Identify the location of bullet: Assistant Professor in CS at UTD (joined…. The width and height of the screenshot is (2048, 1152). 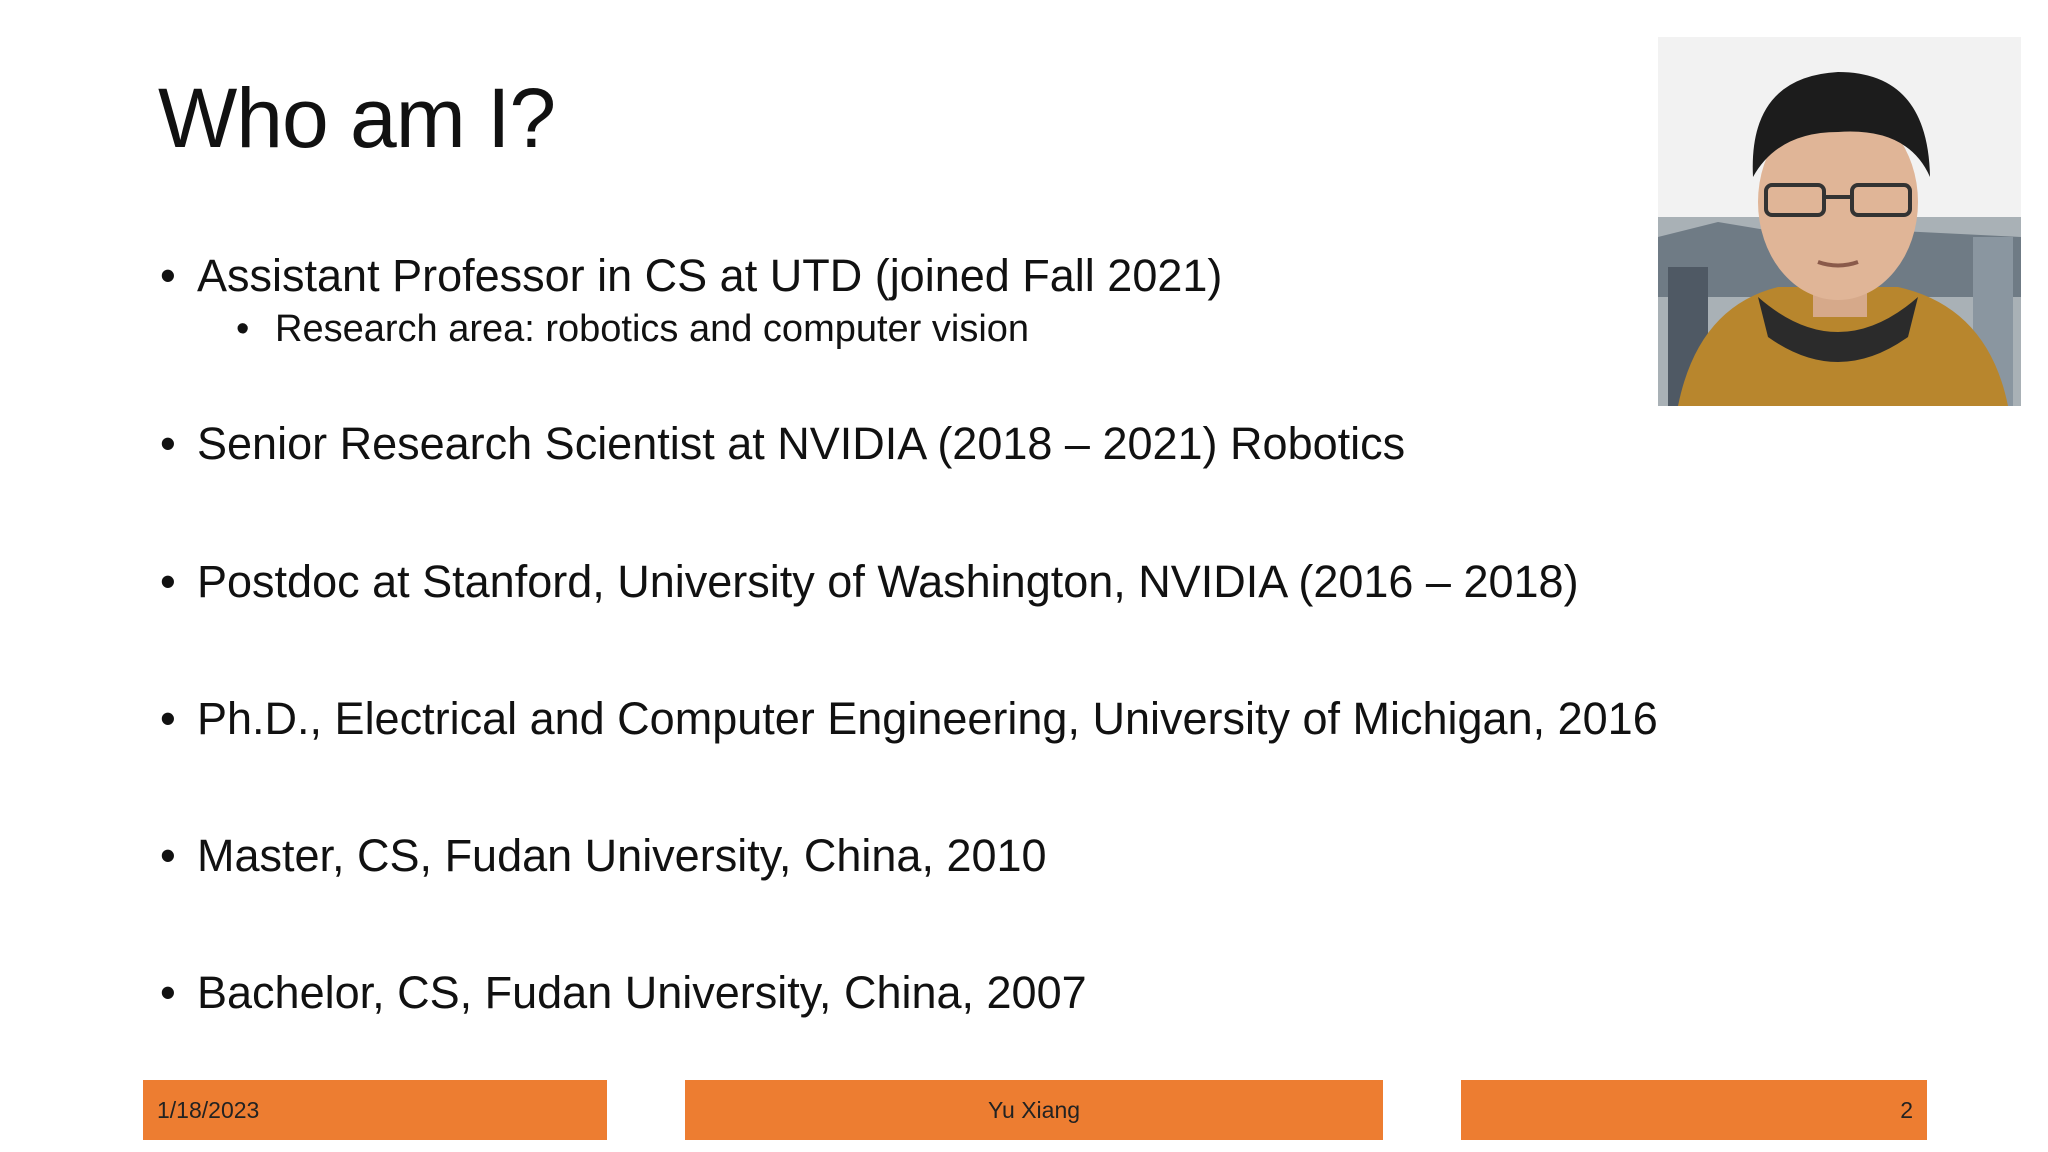
(710, 275).